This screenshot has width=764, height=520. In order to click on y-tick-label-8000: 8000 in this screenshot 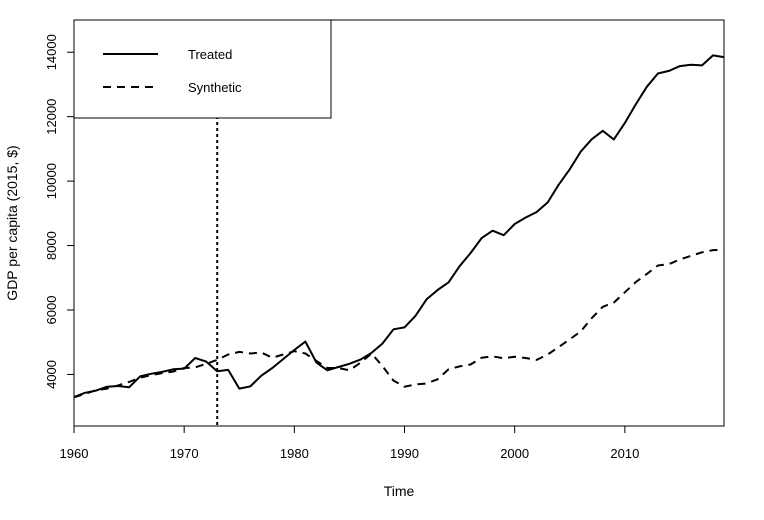, I will do `click(51, 245)`.